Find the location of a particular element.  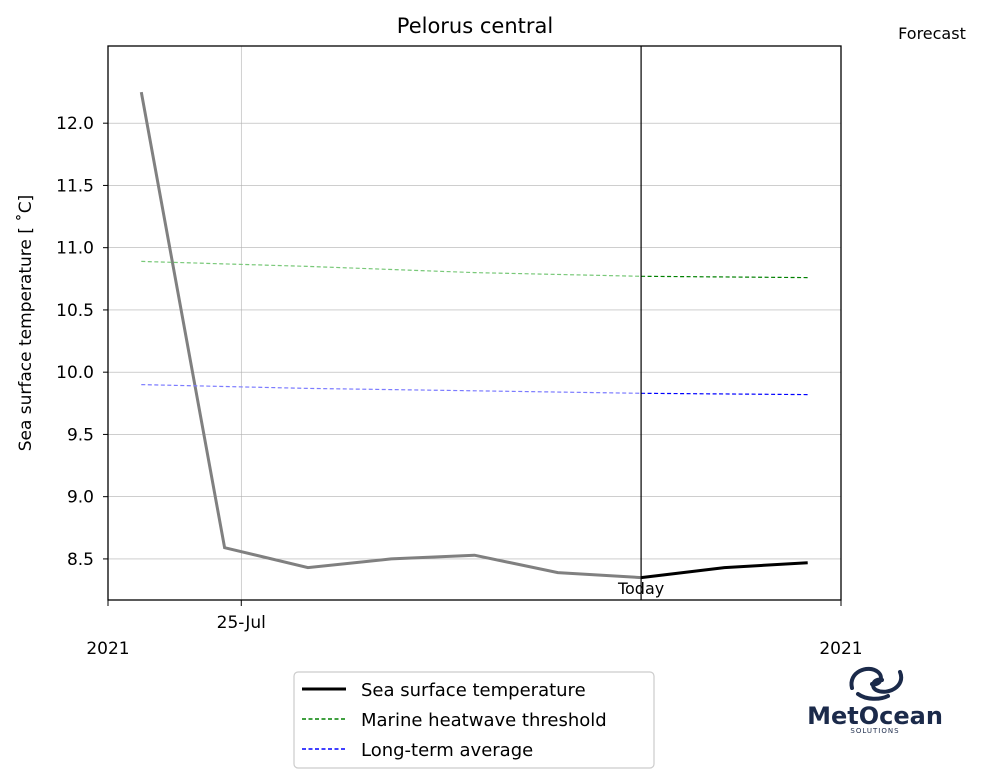

logo-wordmark: MetOcean is located at coordinates (875, 716).